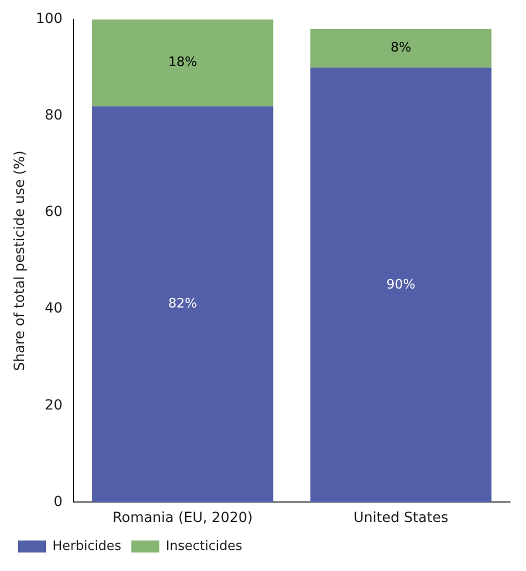  What do you see at coordinates (182, 518) in the screenshot?
I see `x-tick-label: Romania (EU, 2020)` at bounding box center [182, 518].